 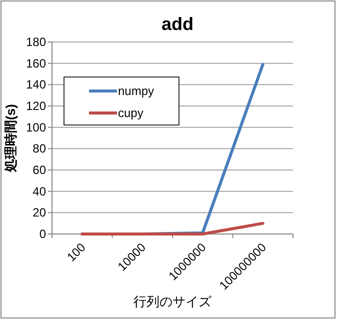 I want to click on y-tick-label: 80, so click(x=39, y=149).